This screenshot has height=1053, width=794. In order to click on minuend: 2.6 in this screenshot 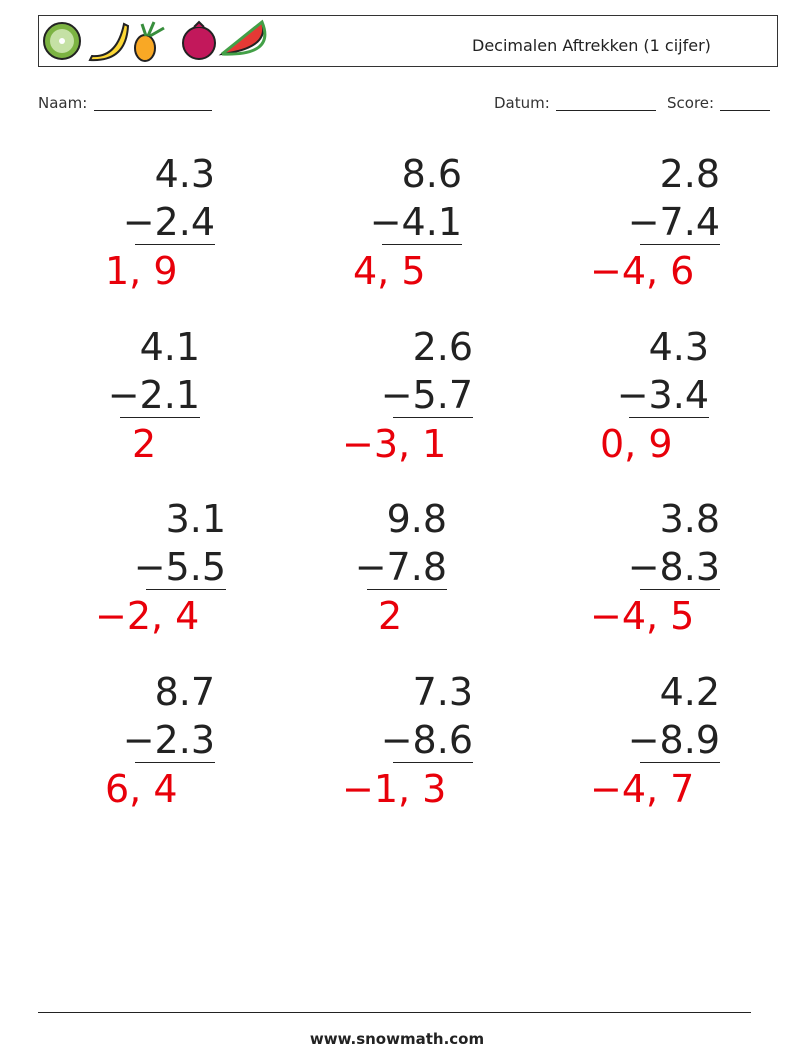, I will do `click(442, 346)`.